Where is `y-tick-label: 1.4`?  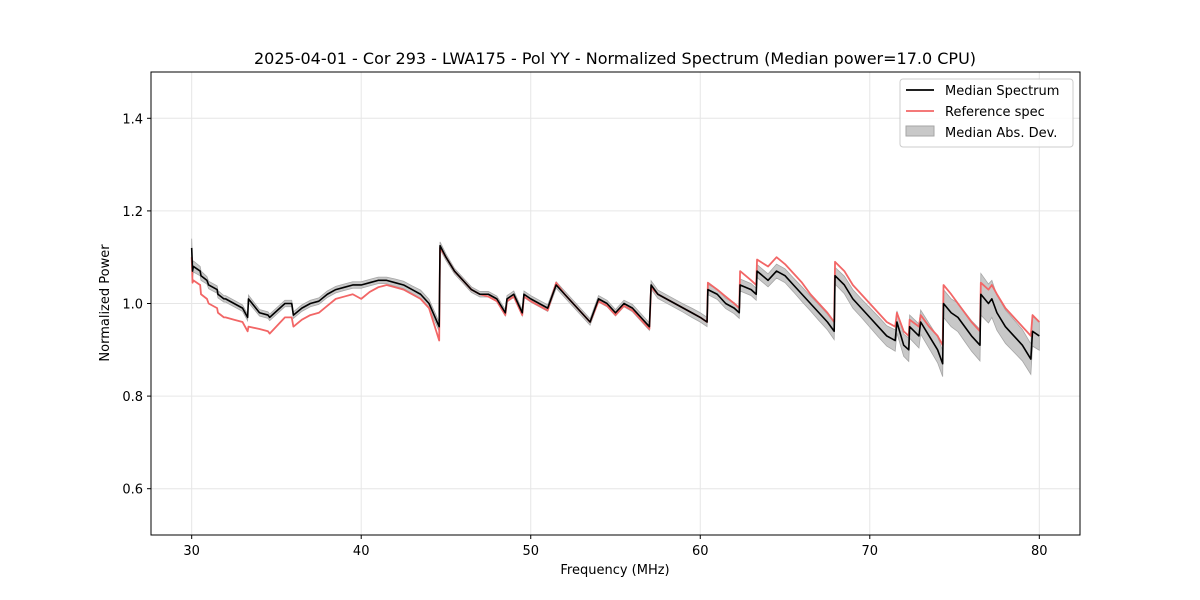
y-tick-label: 1.4 is located at coordinates (132, 119).